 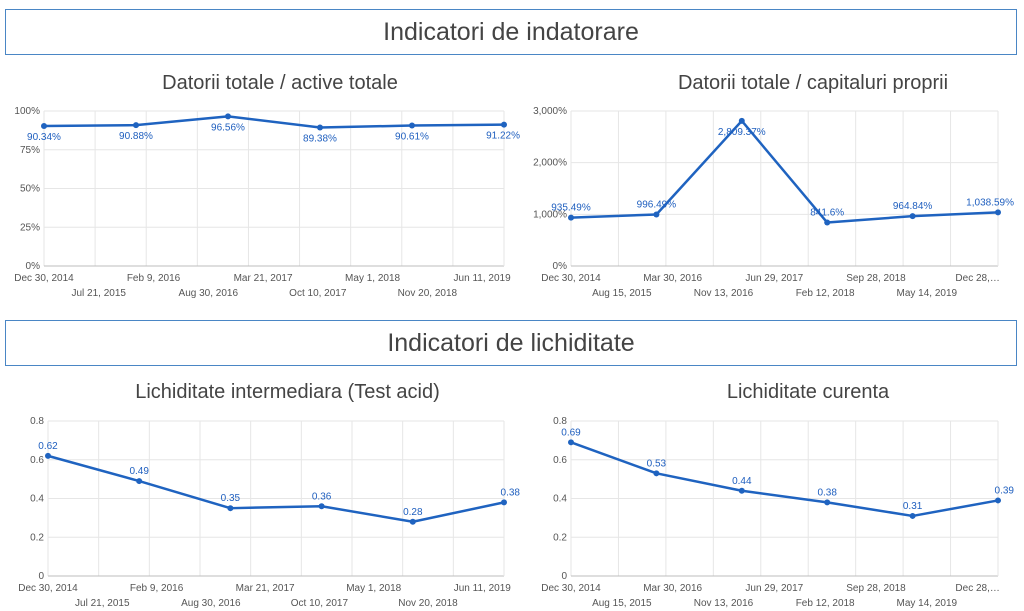 What do you see at coordinates (657, 463) in the screenshot?
I see `data-label: 0.53` at bounding box center [657, 463].